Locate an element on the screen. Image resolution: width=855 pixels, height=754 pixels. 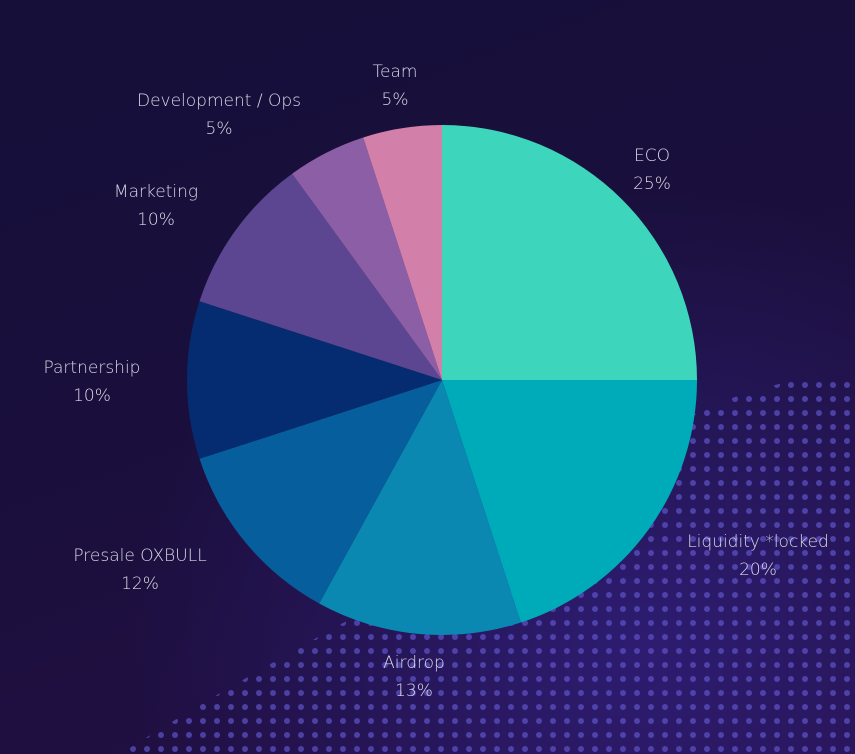
slice-value-label: 12% is located at coordinates (140, 584).